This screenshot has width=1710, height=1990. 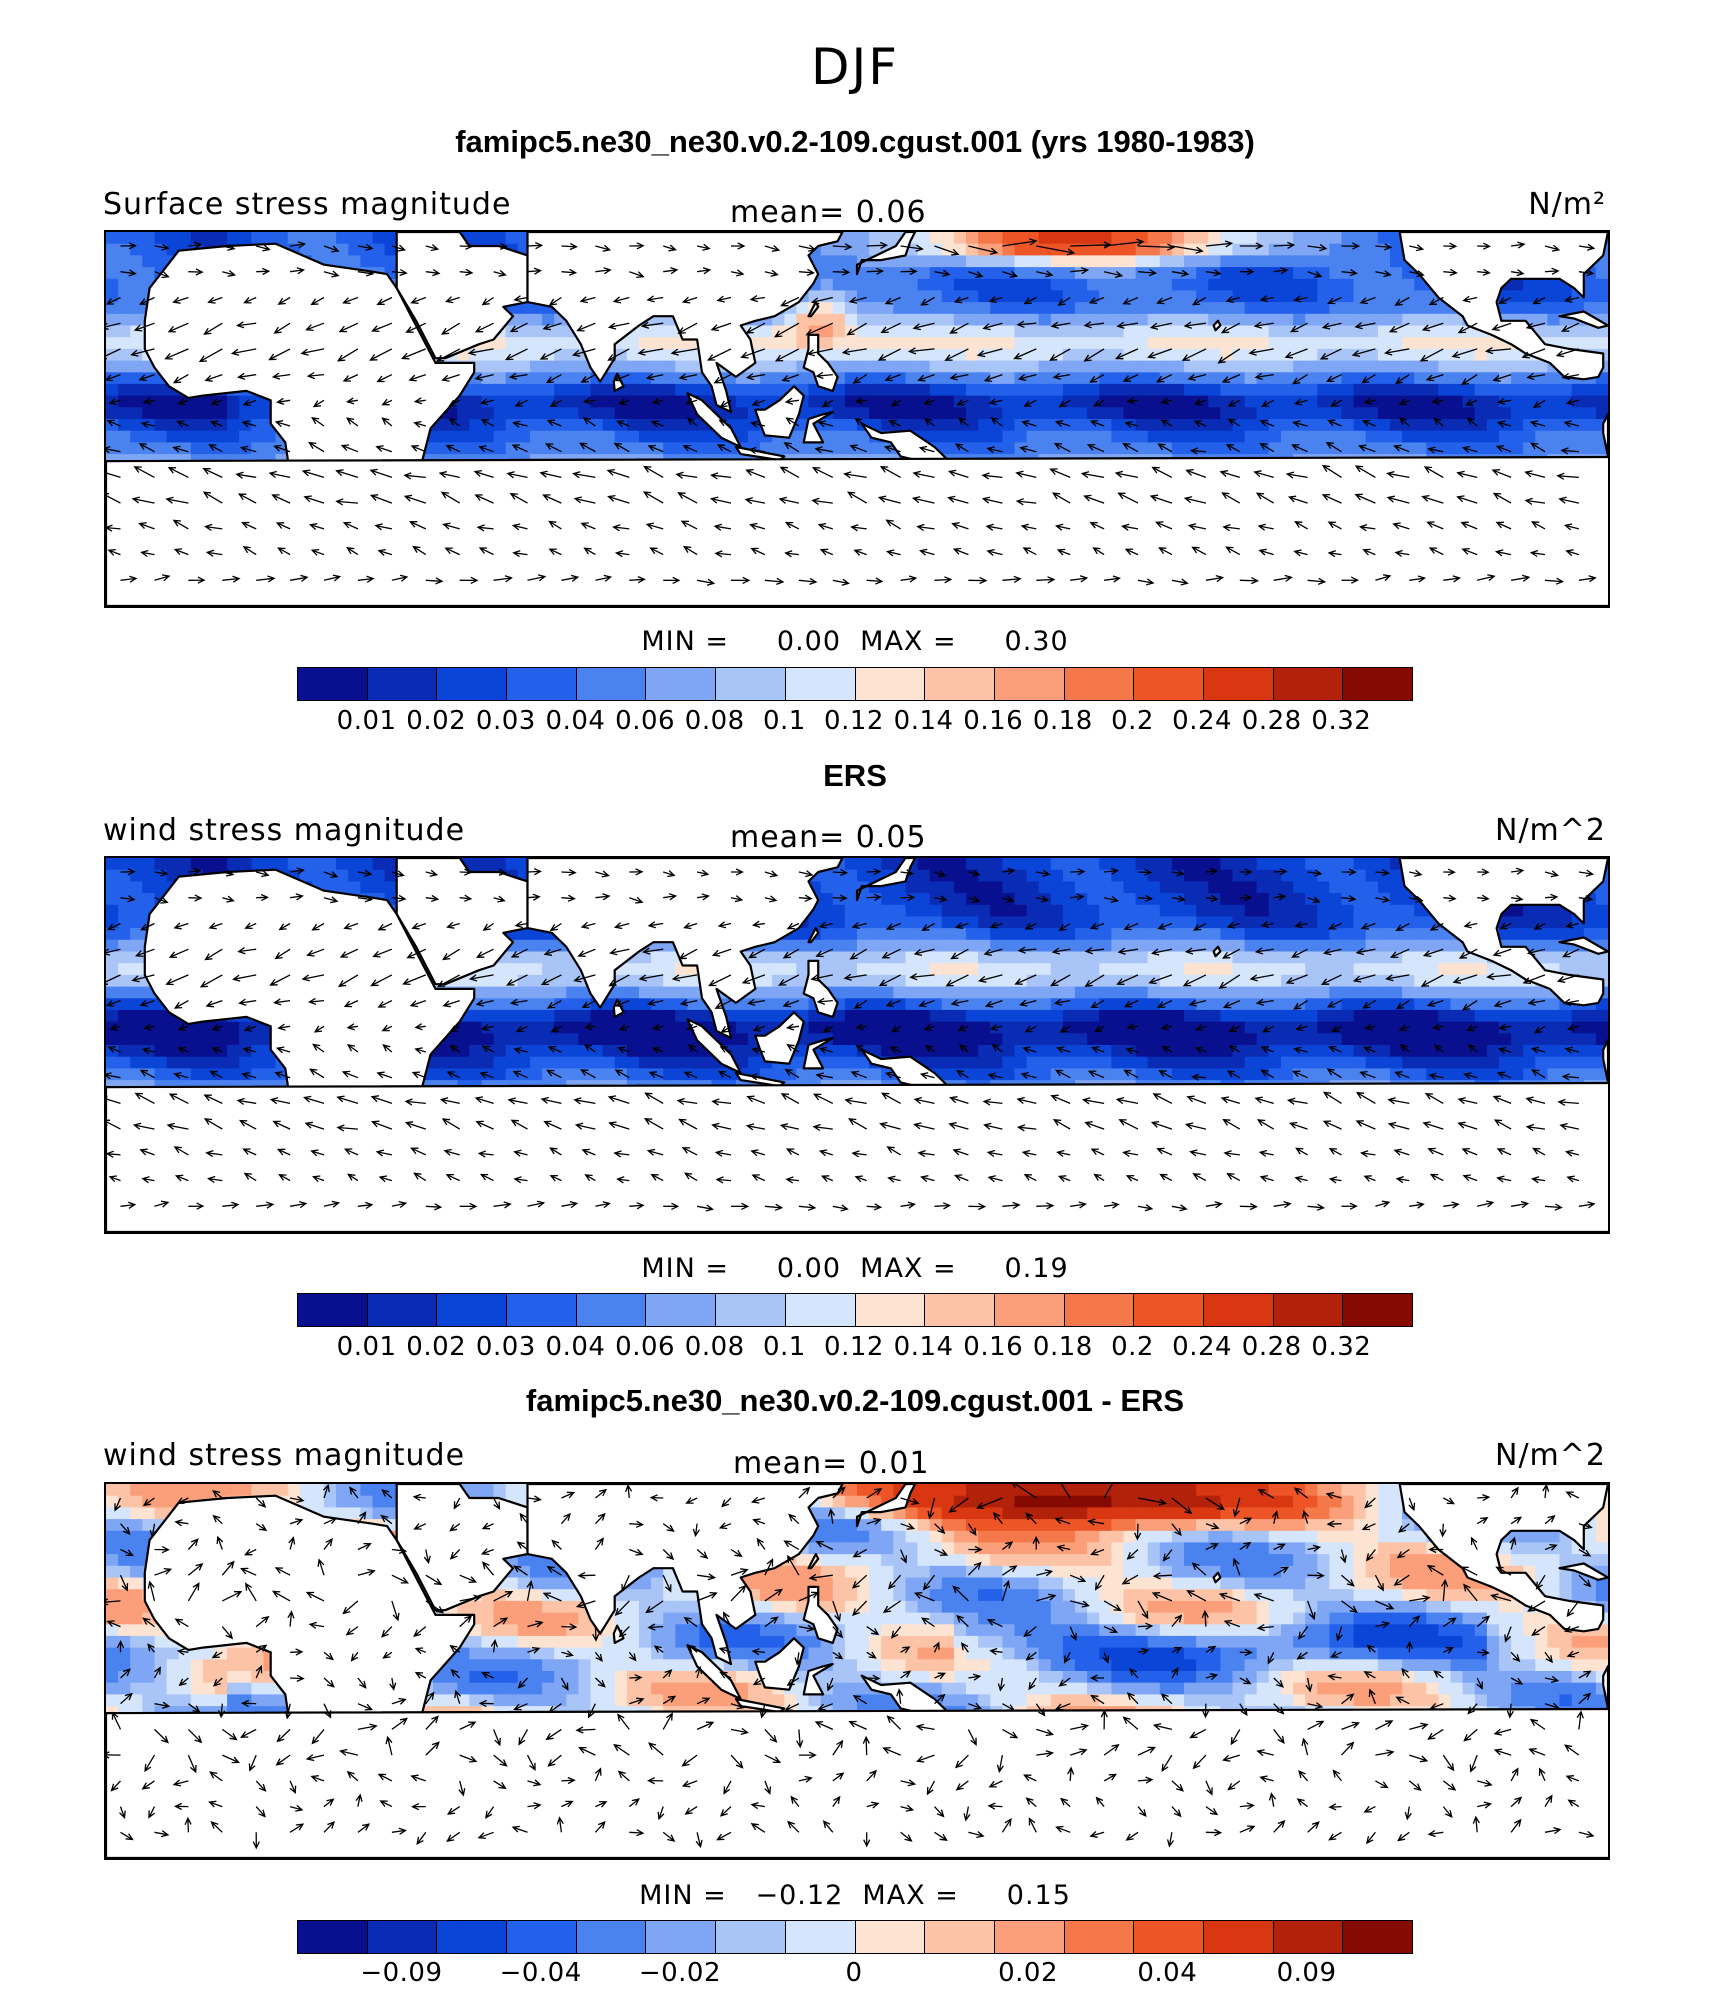 I want to click on colorbar-tick-label: 0.08, so click(x=714, y=721).